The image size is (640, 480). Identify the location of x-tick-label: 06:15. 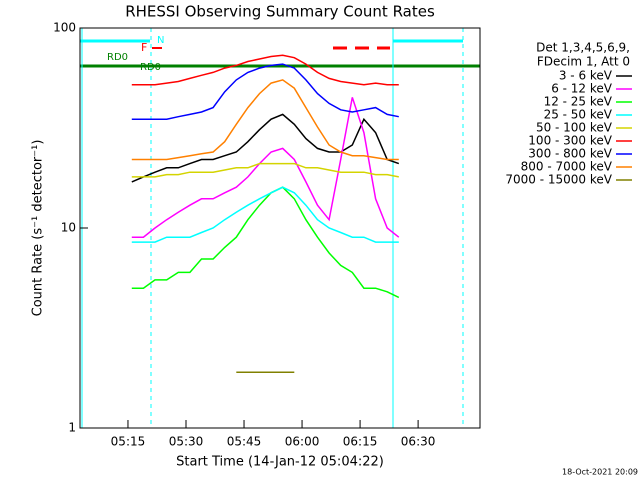
(360, 442).